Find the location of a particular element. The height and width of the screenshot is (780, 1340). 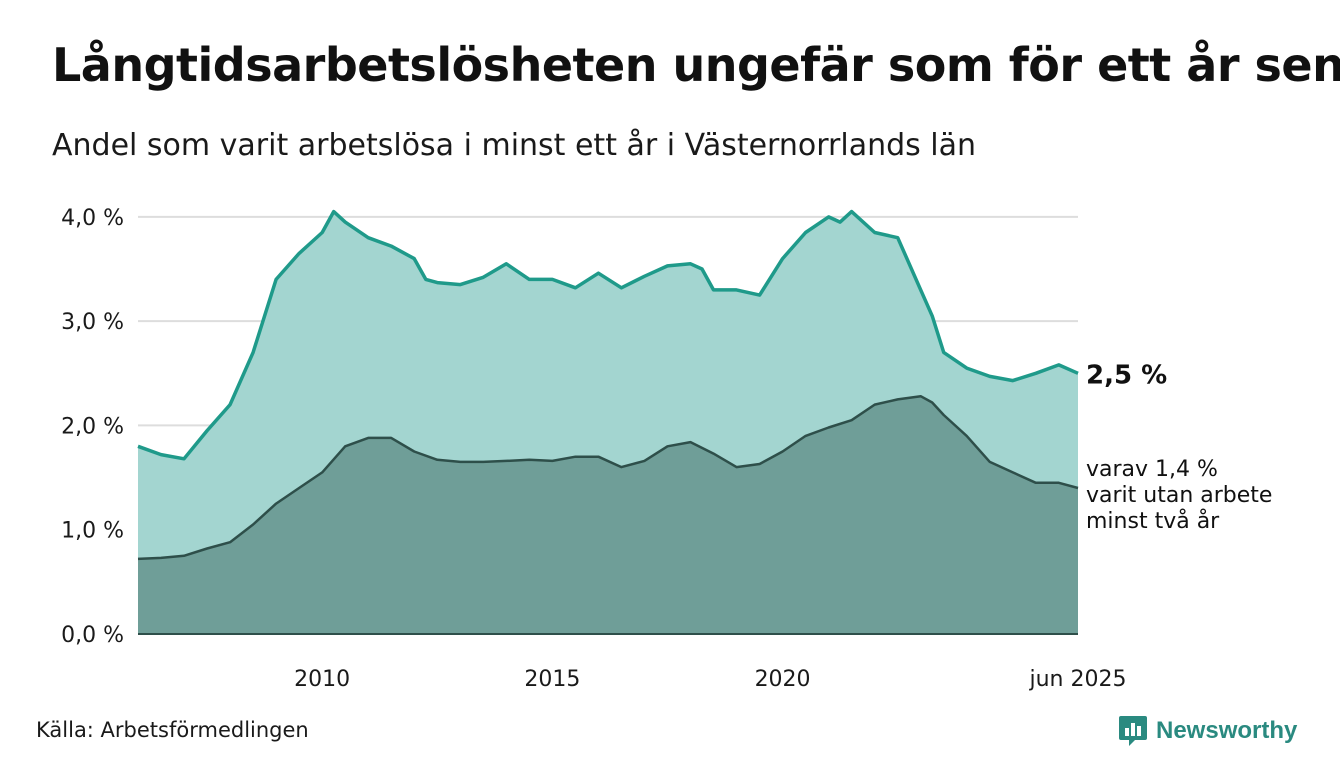

source-note: Källa: Arbetsförmedlingen is located at coordinates (172, 730).